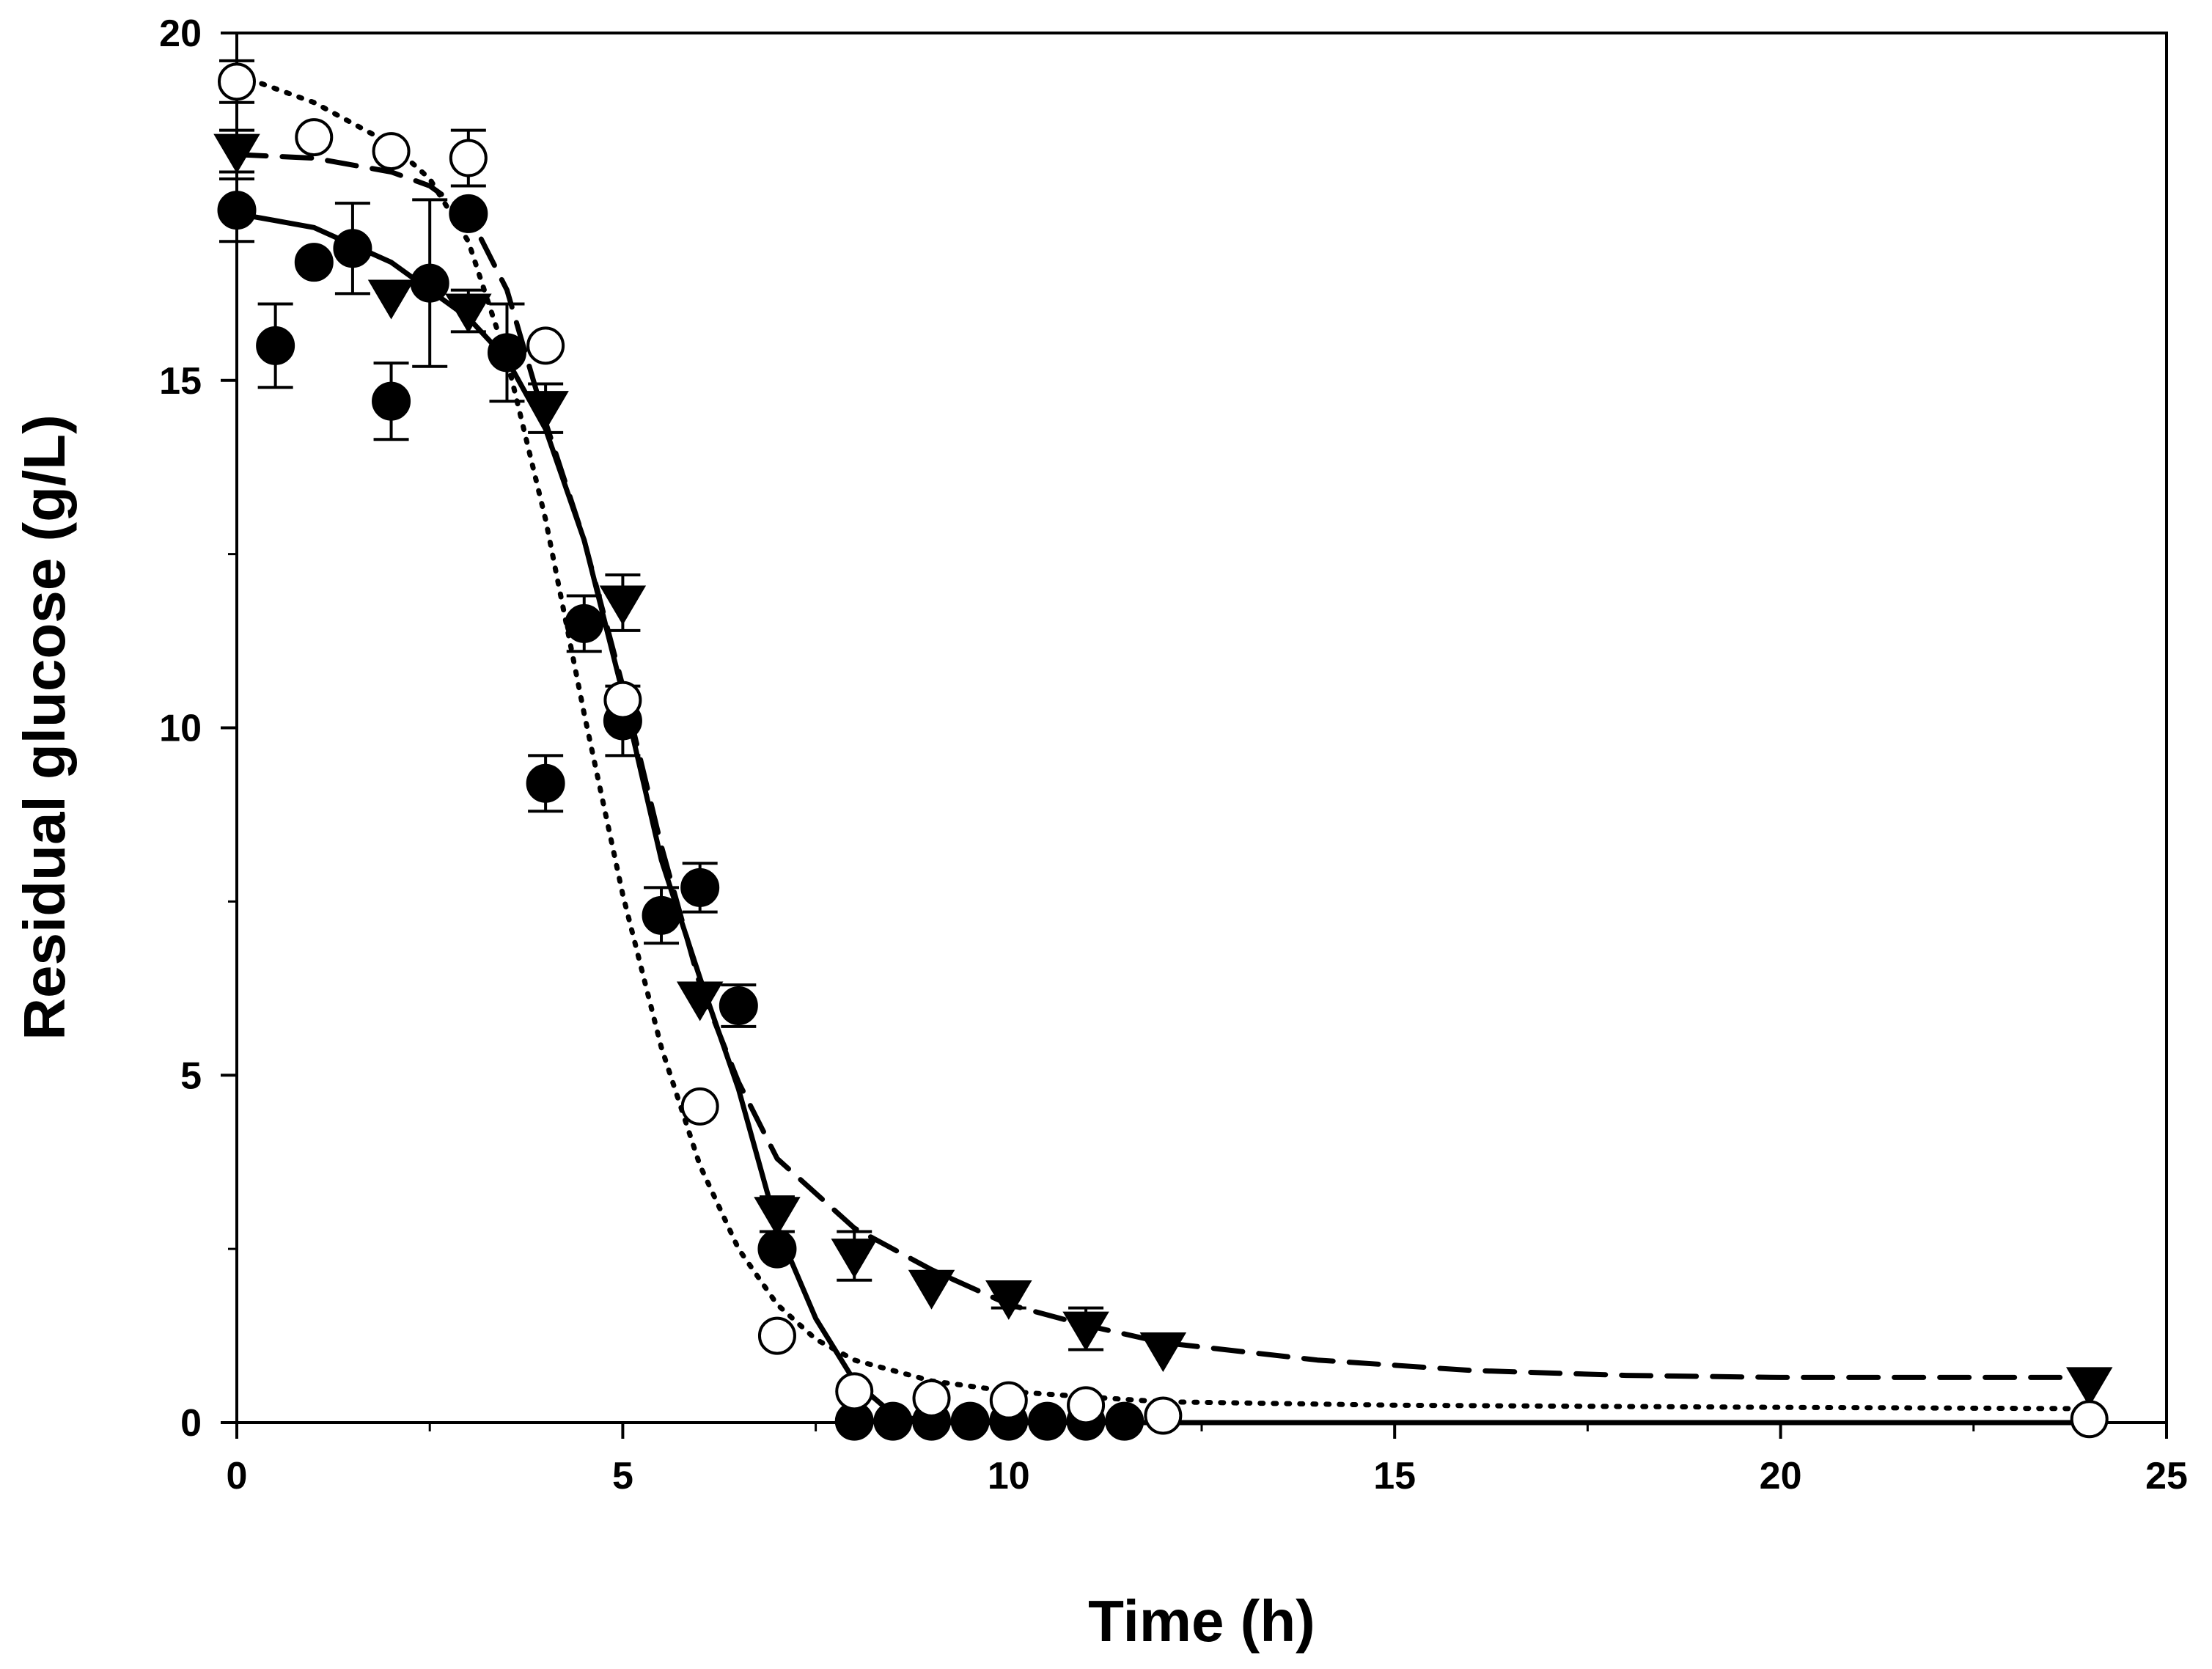 The height and width of the screenshot is (1669, 2212). Describe the element at coordinates (2166, 1476) in the screenshot. I see `x-tick-label: 25` at that location.